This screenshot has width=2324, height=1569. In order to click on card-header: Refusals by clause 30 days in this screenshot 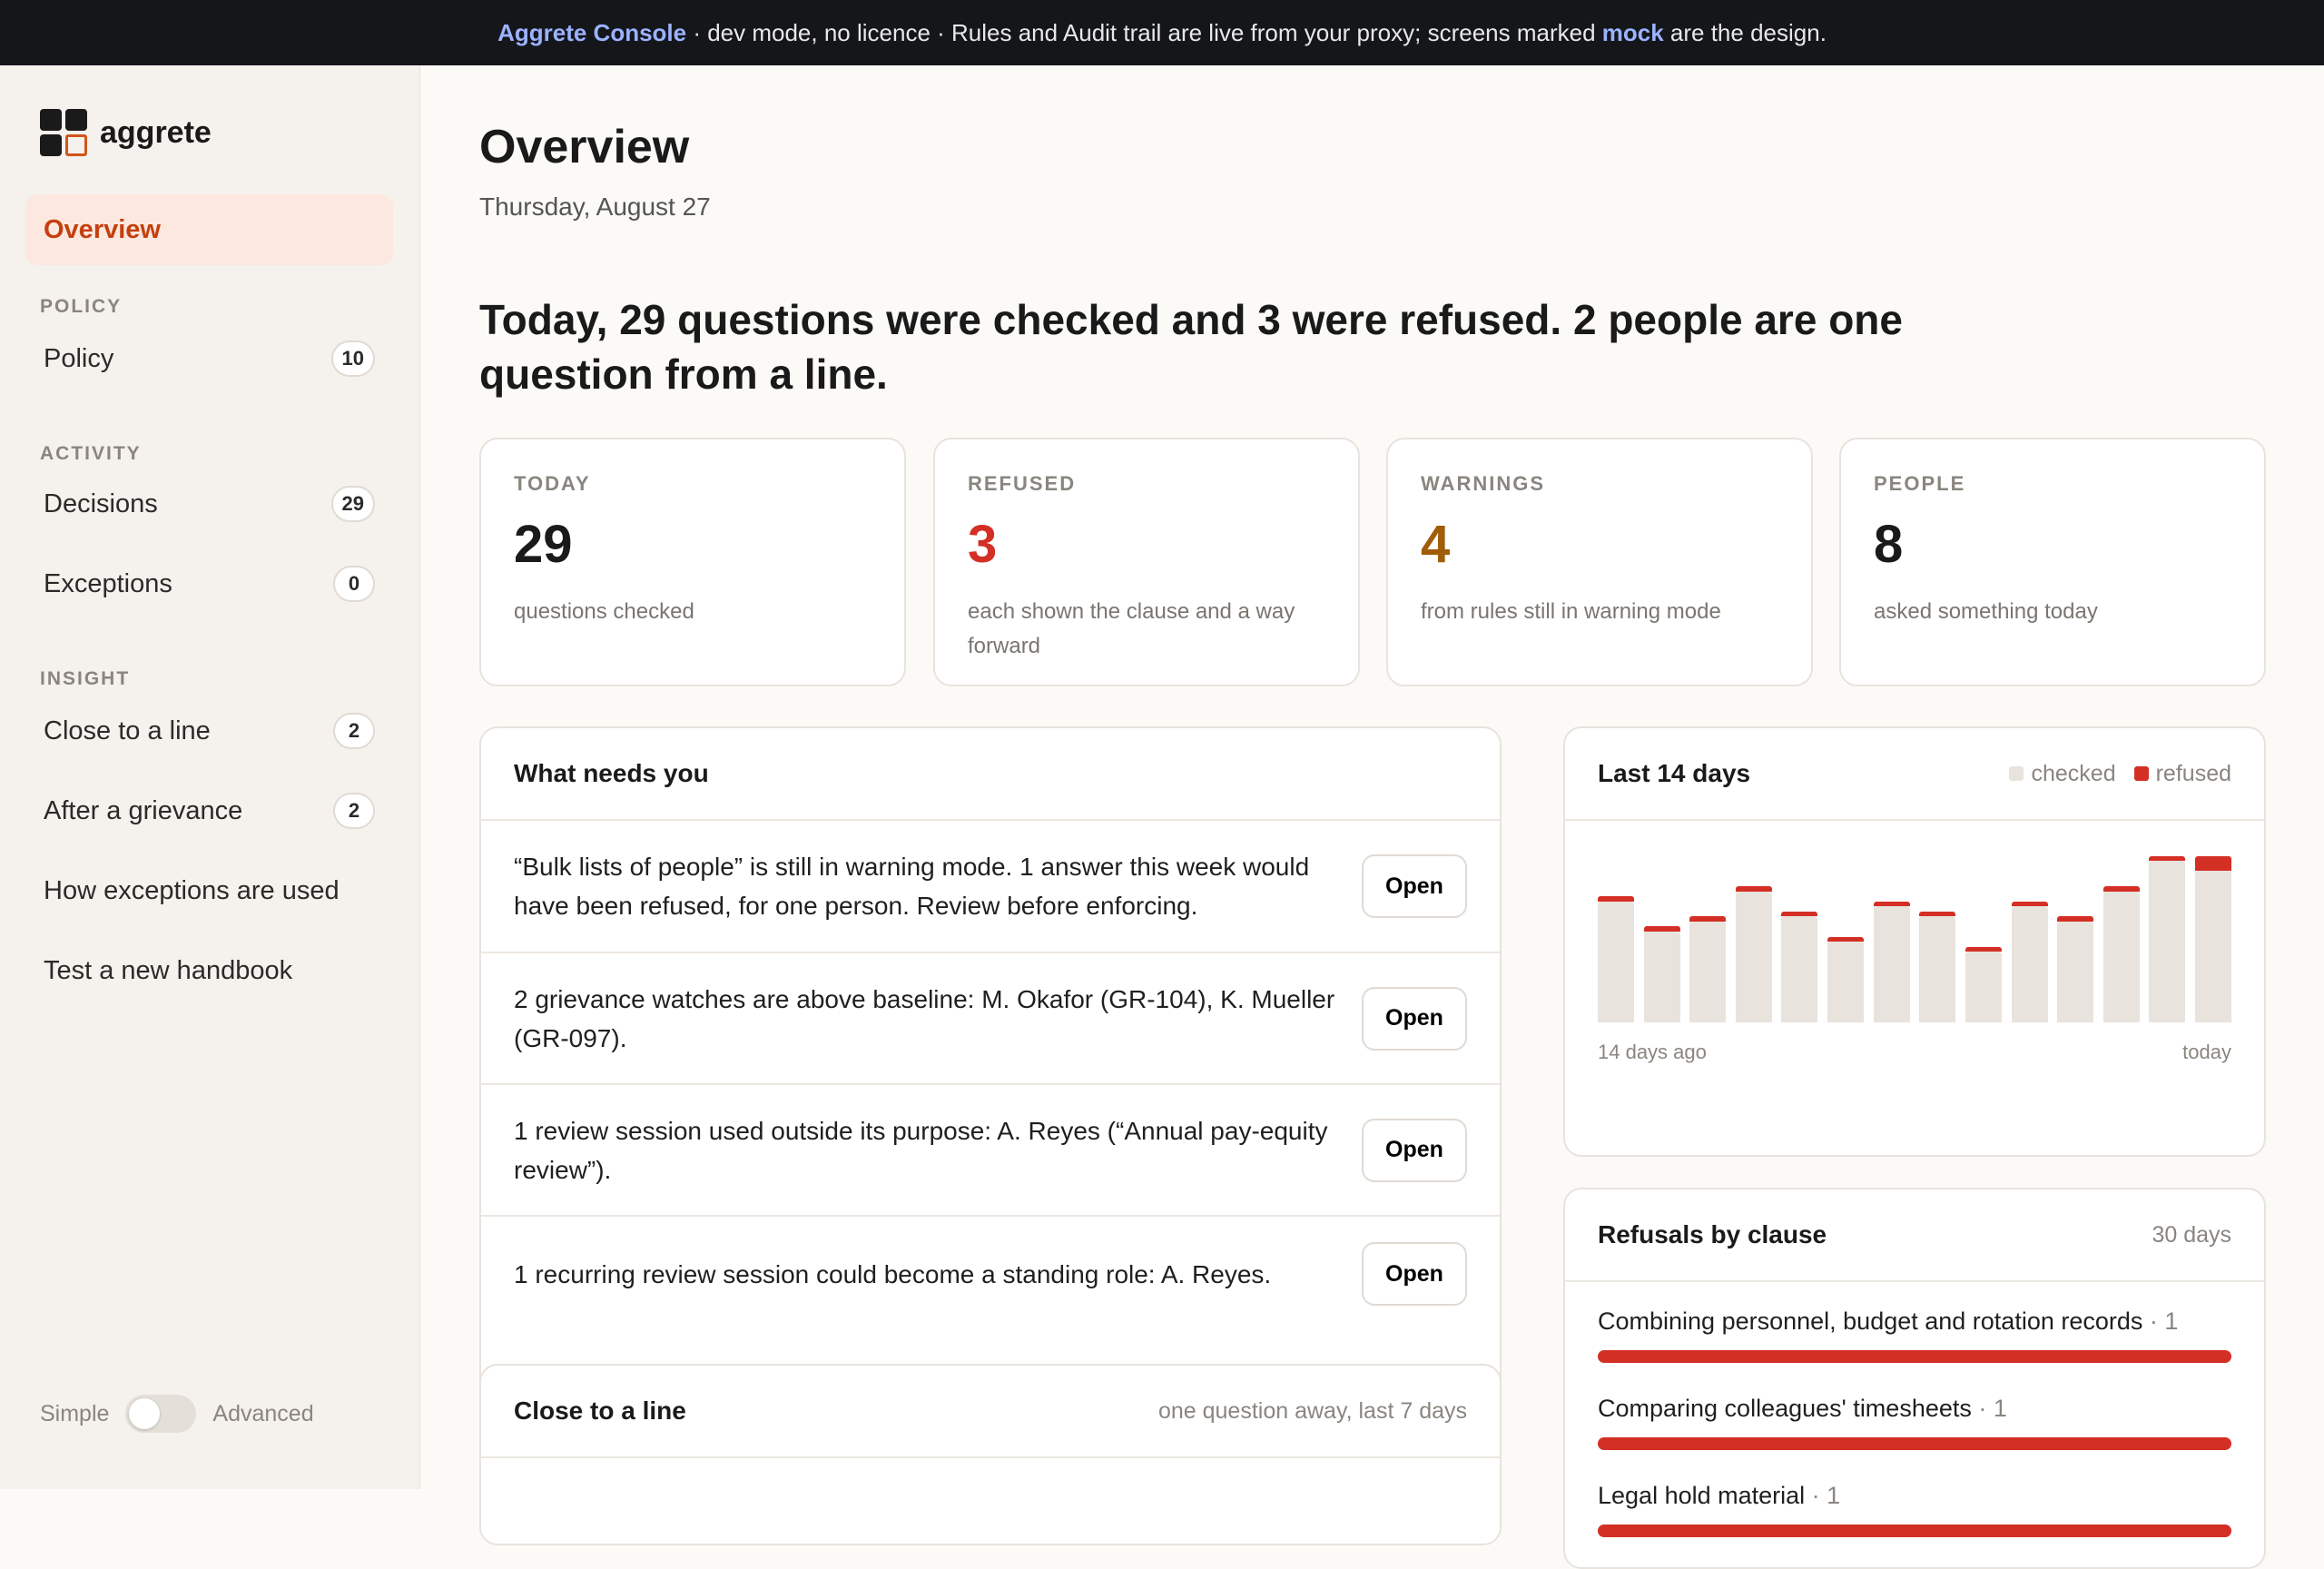, I will do `click(1914, 1235)`.